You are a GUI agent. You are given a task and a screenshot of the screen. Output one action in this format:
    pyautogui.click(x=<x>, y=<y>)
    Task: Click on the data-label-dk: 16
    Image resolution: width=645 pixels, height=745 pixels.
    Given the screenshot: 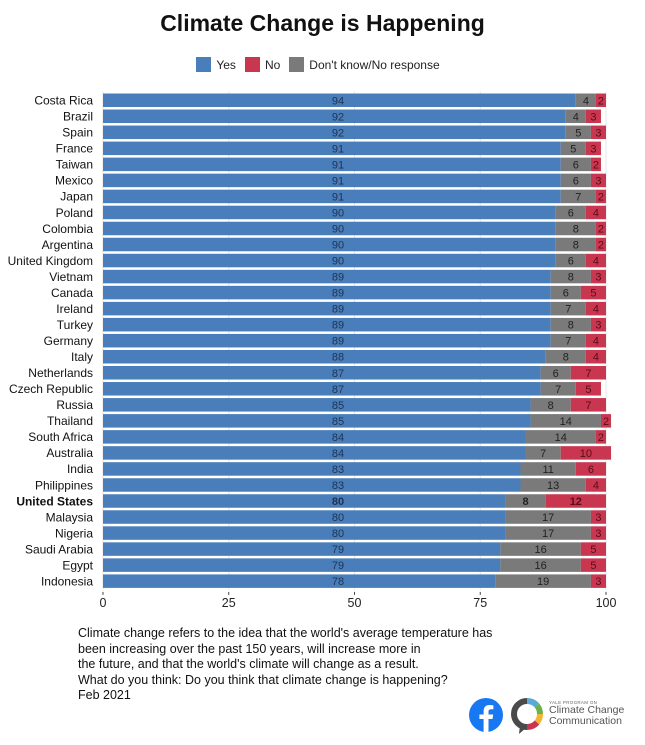 What is the action you would take?
    pyautogui.click(x=540, y=550)
    